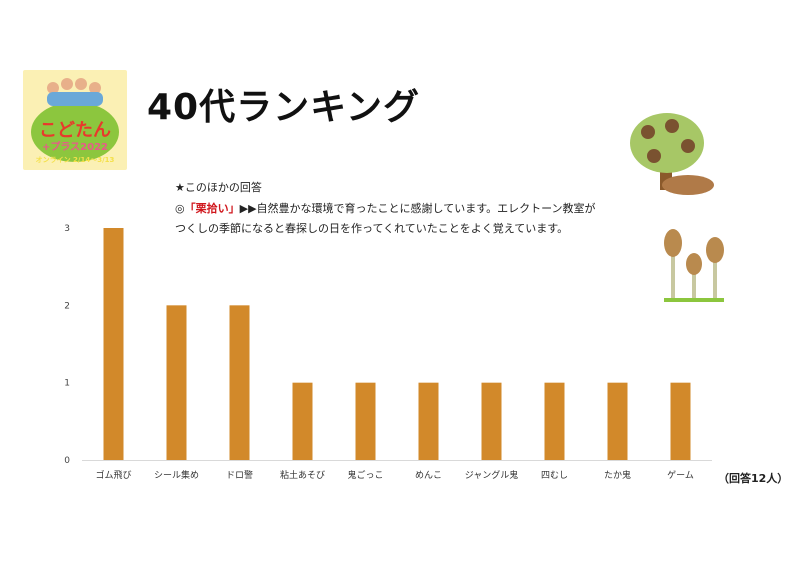 This screenshot has width=800, height=566. I want to click on logo-text-sub: +プラス2022, so click(75, 146).